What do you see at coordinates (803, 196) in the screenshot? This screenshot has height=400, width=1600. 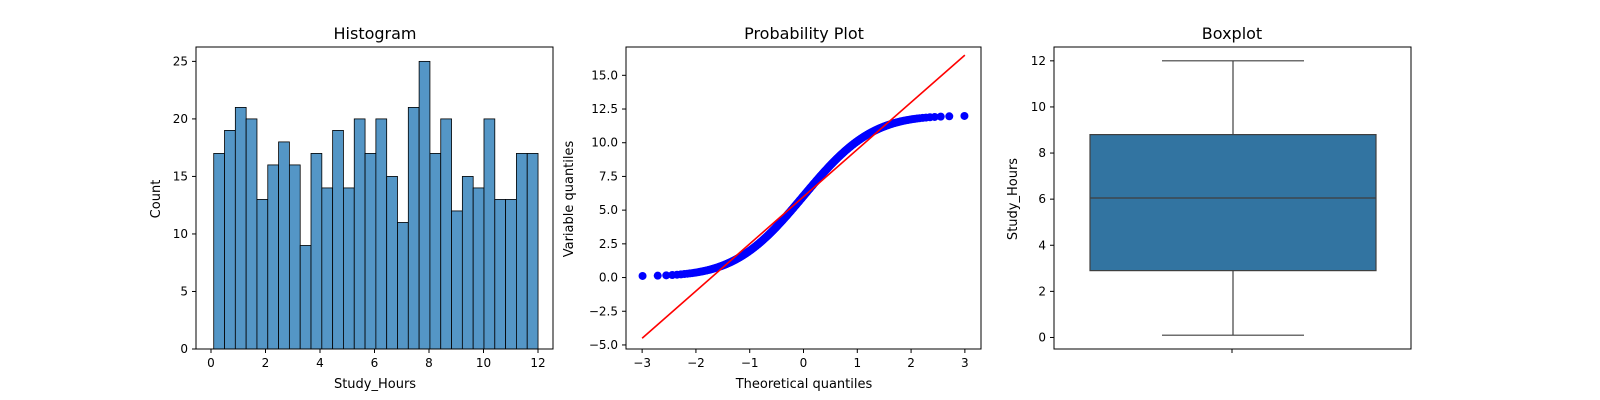 I see `probplot-fit-line` at bounding box center [803, 196].